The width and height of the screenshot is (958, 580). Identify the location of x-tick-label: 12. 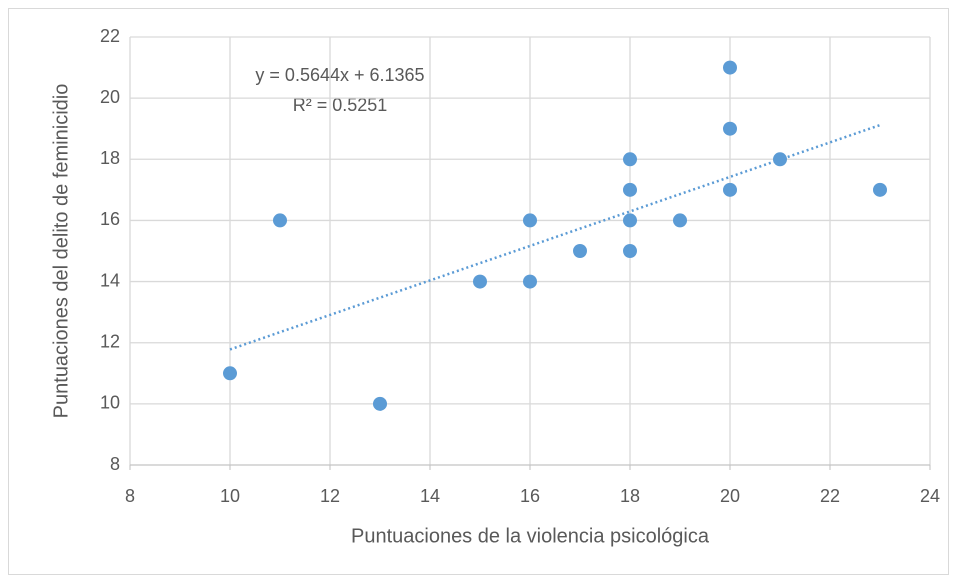
(330, 496).